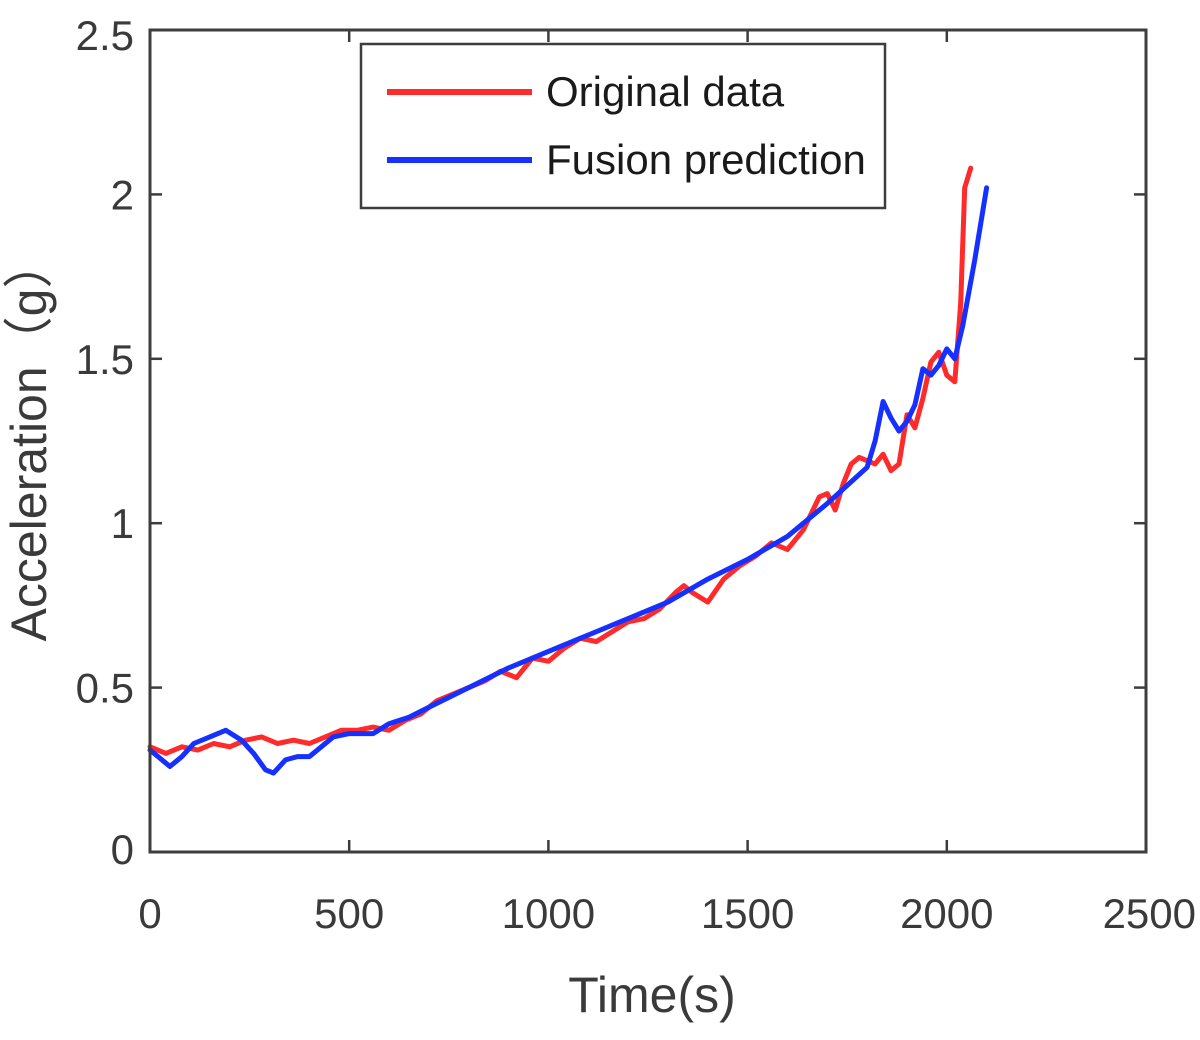 Image resolution: width=1200 pixels, height=1040 pixels. What do you see at coordinates (105, 359) in the screenshot?
I see `y-tick-label: 1.5` at bounding box center [105, 359].